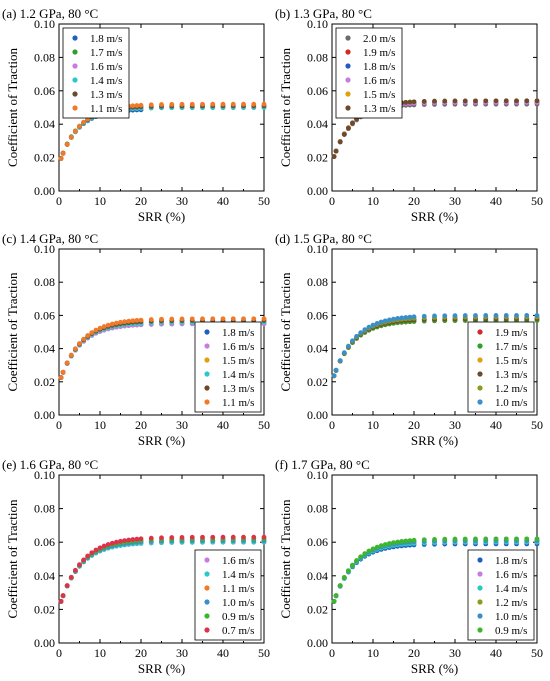 Image resolution: width=550 pixels, height=681 pixels. What do you see at coordinates (50, 238) in the screenshot?
I see `panel-title: (c) 1.4 GPa, 80 °C` at bounding box center [50, 238].